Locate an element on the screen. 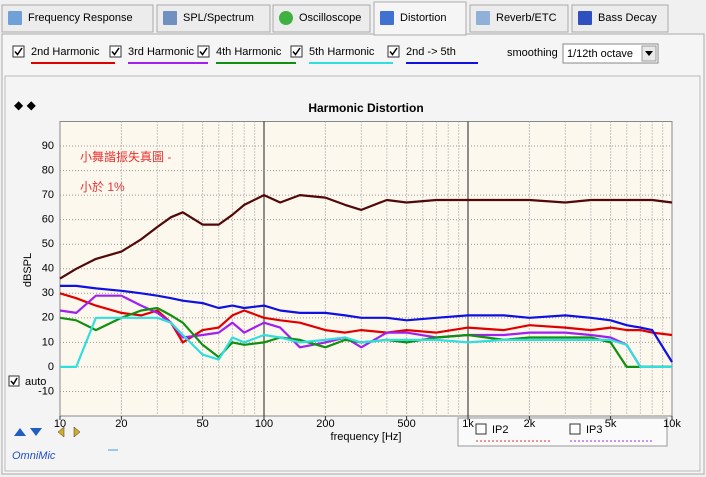  y-tick-label: 40 is located at coordinates (48, 269).